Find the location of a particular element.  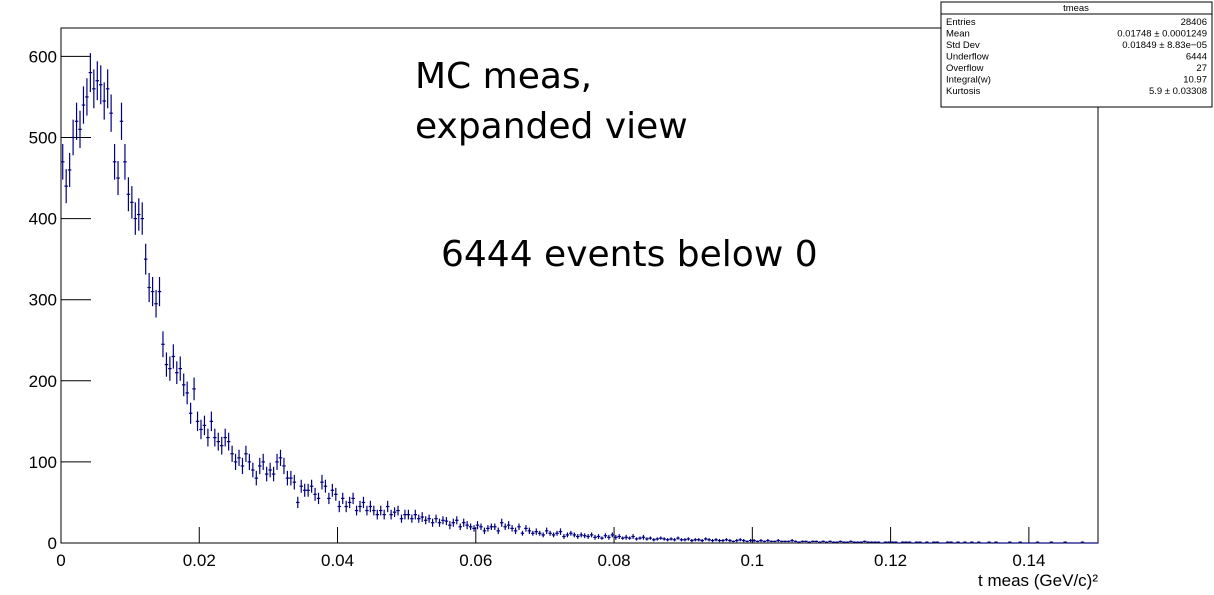

x-tick-label: 0.12 is located at coordinates (890, 560).